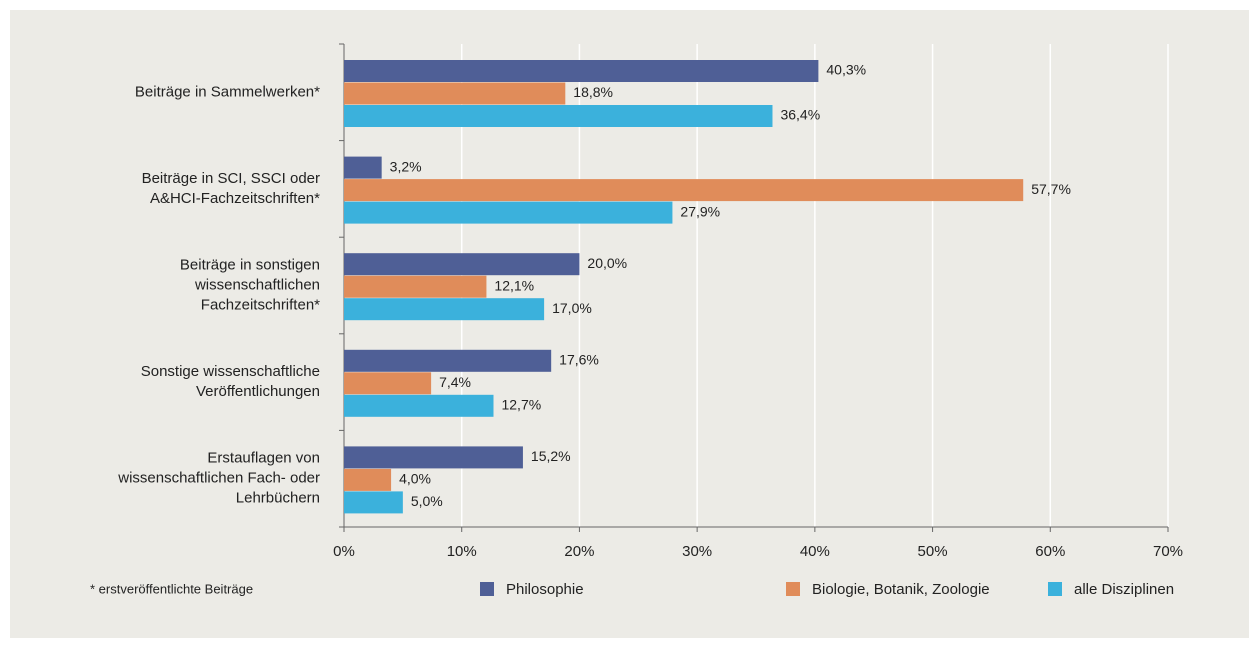 The image size is (1259, 648). What do you see at coordinates (231, 178) in the screenshot?
I see `category-label: Beiträge in SCI, SSCI oder` at bounding box center [231, 178].